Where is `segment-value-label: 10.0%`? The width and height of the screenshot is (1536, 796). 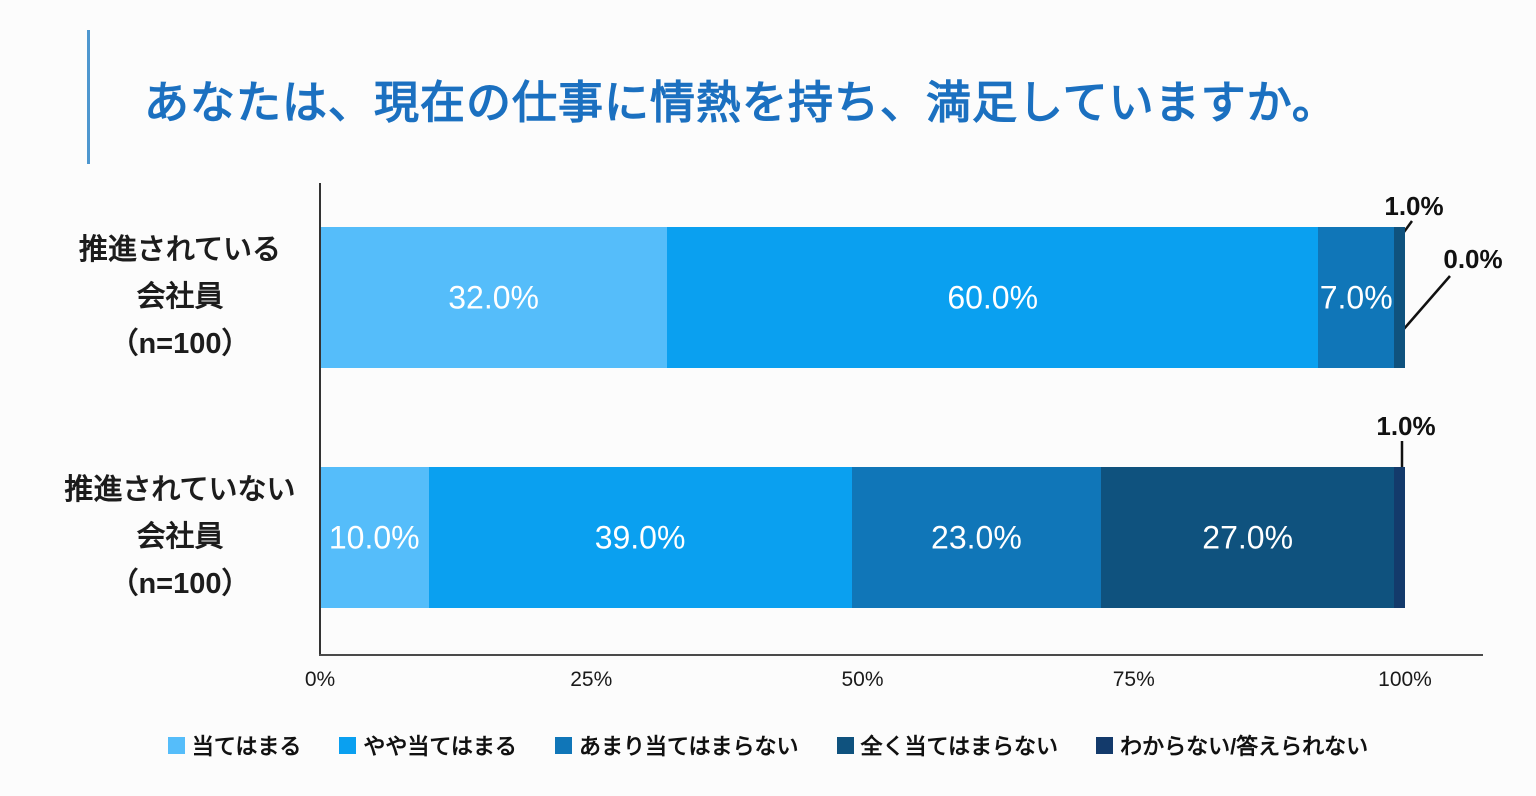
segment-value-label: 10.0% is located at coordinates (374, 537).